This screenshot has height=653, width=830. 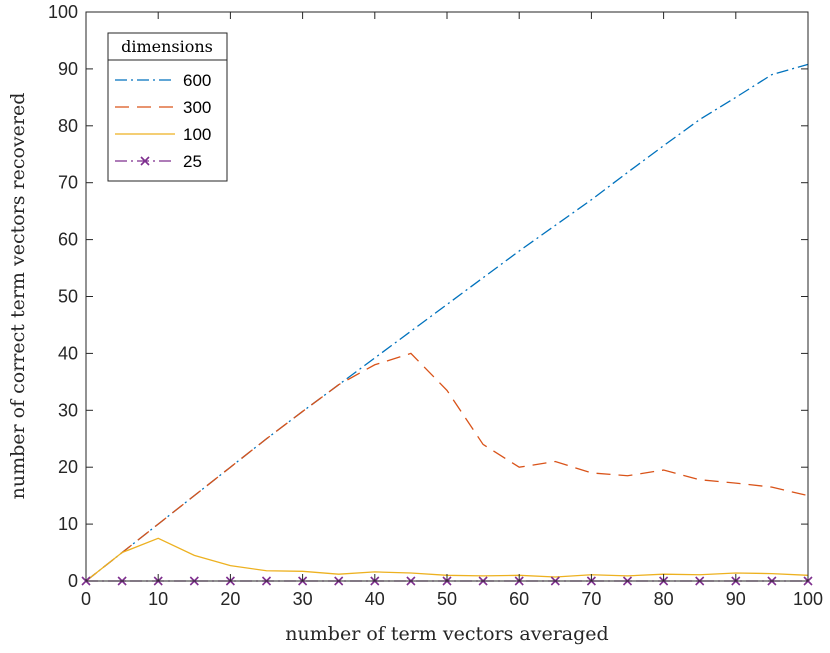 I want to click on legend-marker, so click(x=145, y=161).